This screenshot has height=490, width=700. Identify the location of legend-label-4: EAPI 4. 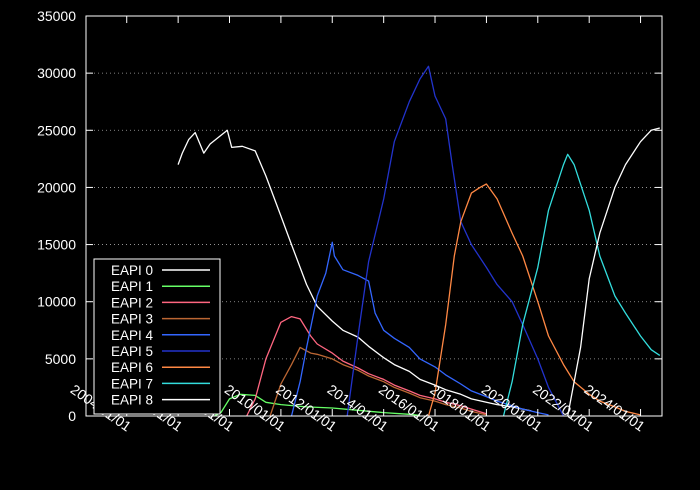
(132, 335).